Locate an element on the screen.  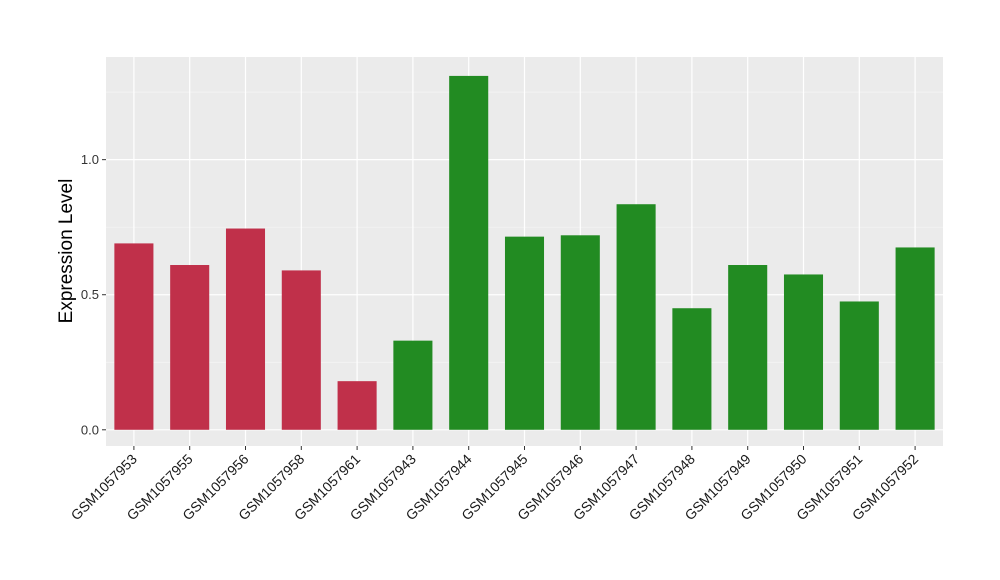
y-tick-label: 0.0 is located at coordinates (90, 429).